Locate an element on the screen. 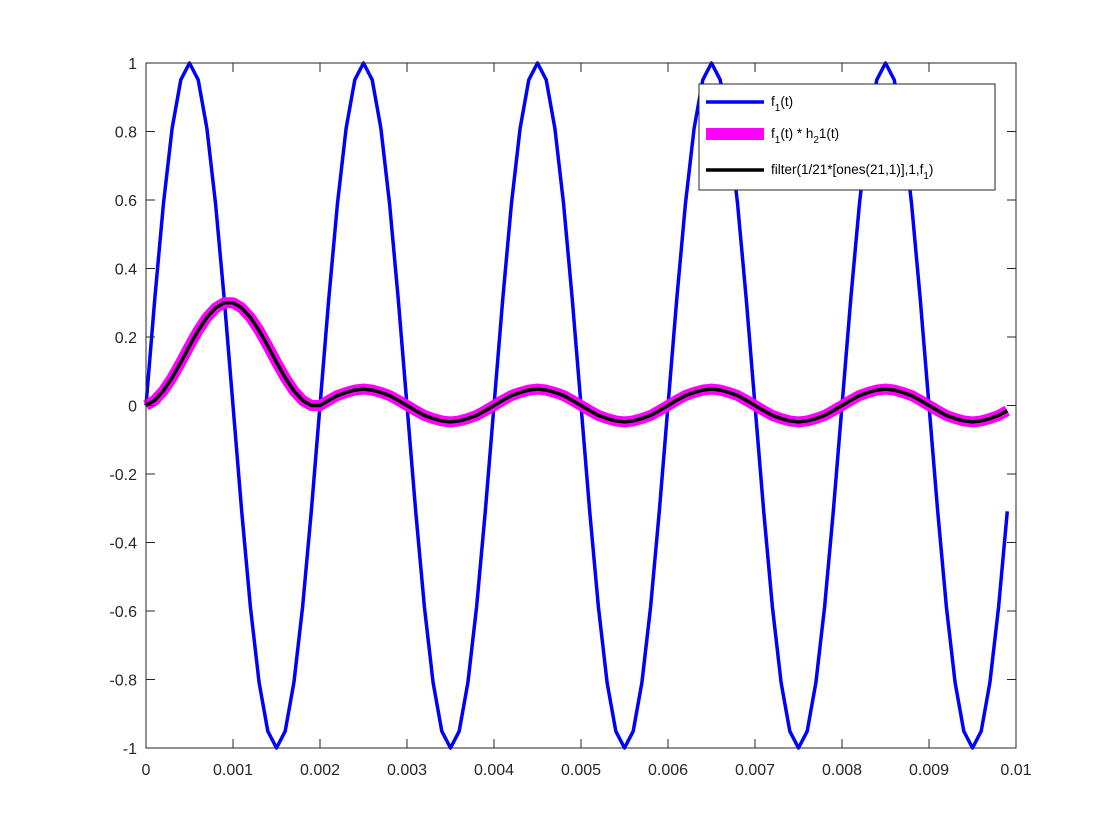 The width and height of the screenshot is (1120, 840). x-tick-label: 0.009 is located at coordinates (929, 770).